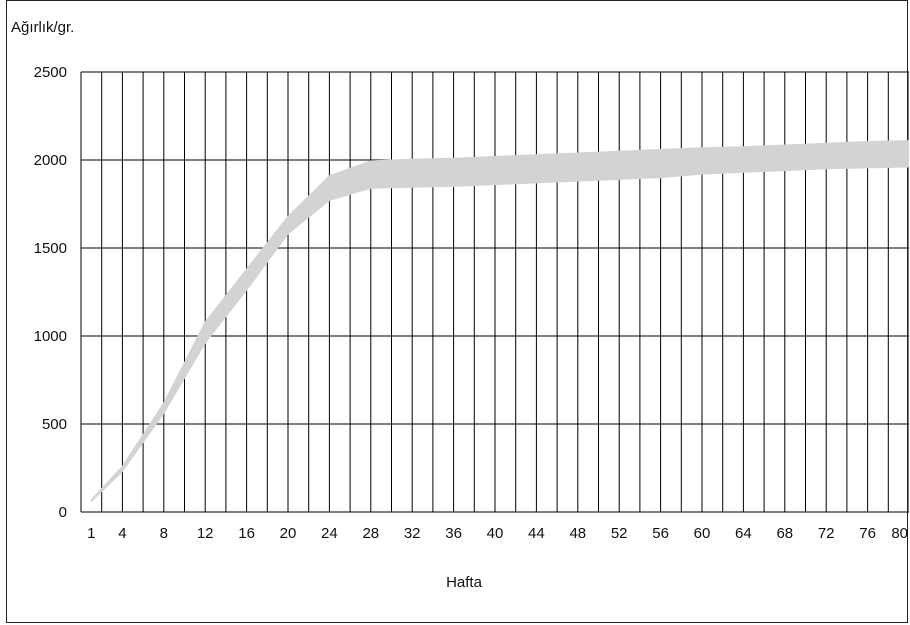 The width and height of the screenshot is (910, 625). What do you see at coordinates (288, 533) in the screenshot?
I see `x-tick-label: 20` at bounding box center [288, 533].